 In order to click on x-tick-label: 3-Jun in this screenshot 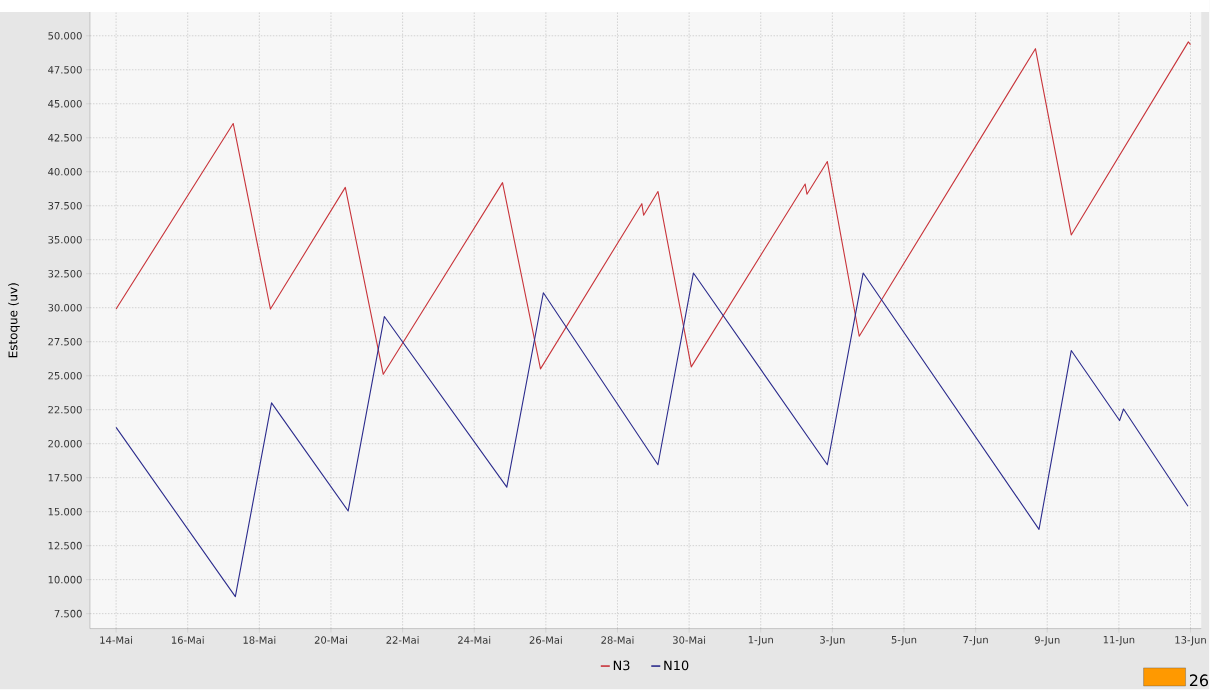, I will do `click(832, 641)`.